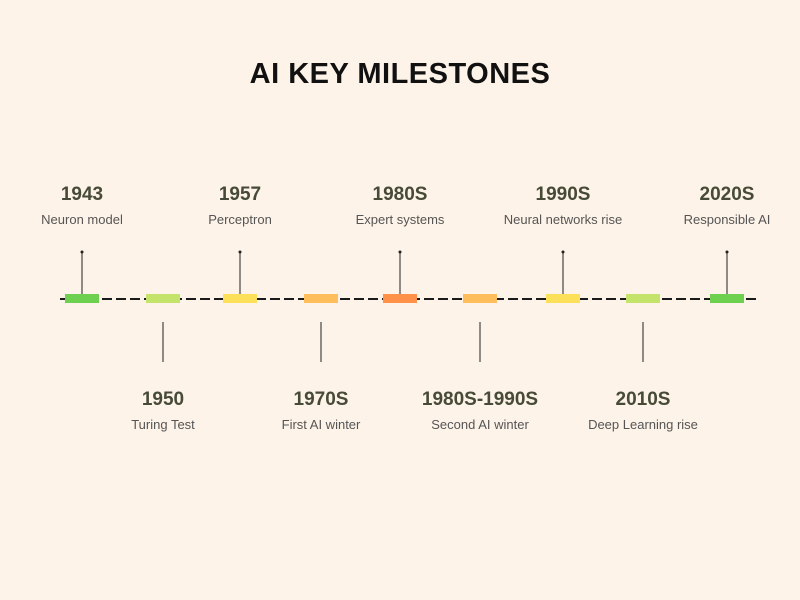 This screenshot has width=800, height=600. I want to click on milestone-label: 1970S First AI winter, so click(321, 410).